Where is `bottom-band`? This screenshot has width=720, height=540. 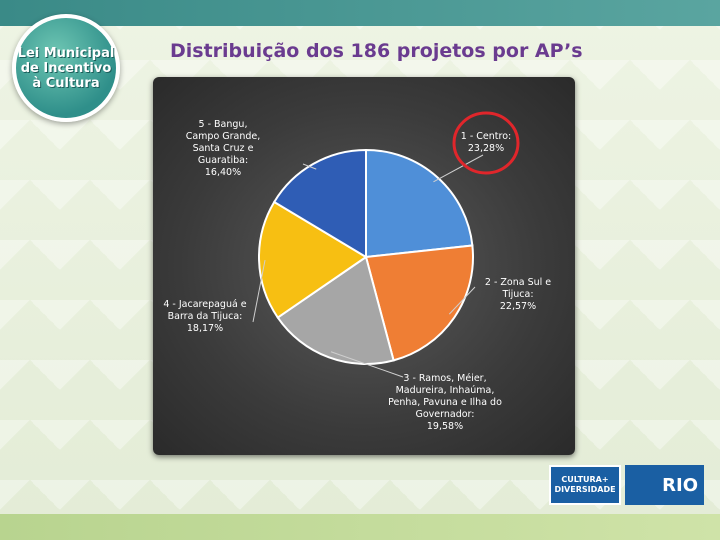 bottom-band is located at coordinates (360, 527).